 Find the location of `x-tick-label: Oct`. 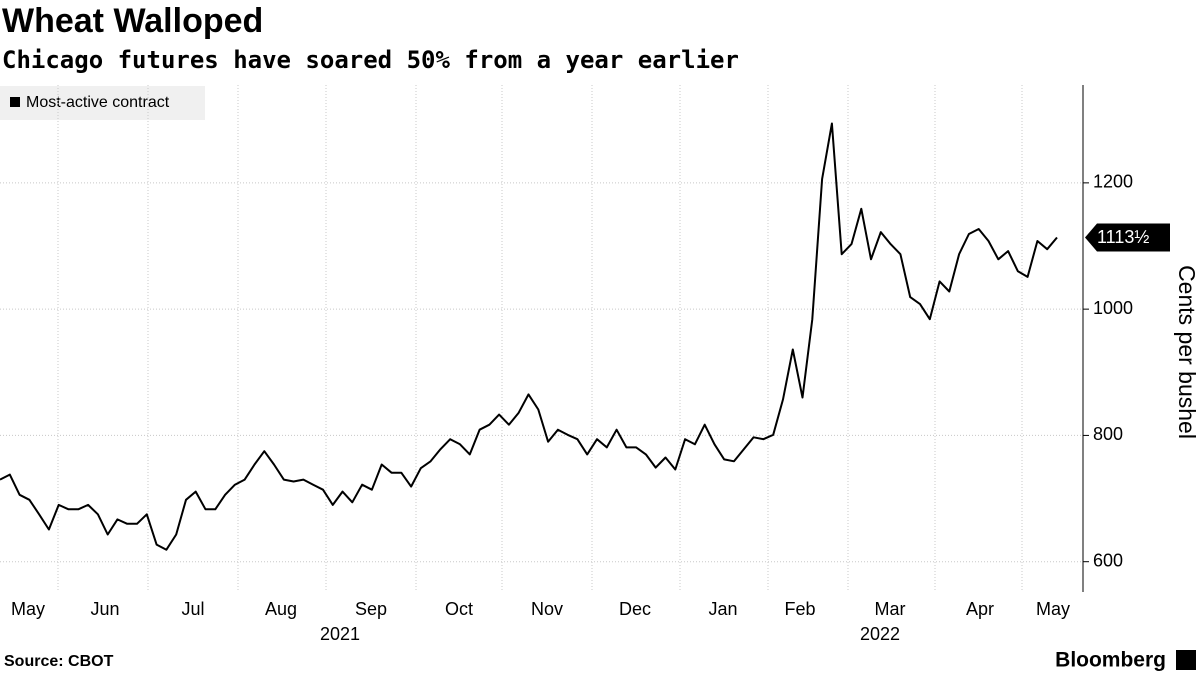

x-tick-label: Oct is located at coordinates (459, 609).